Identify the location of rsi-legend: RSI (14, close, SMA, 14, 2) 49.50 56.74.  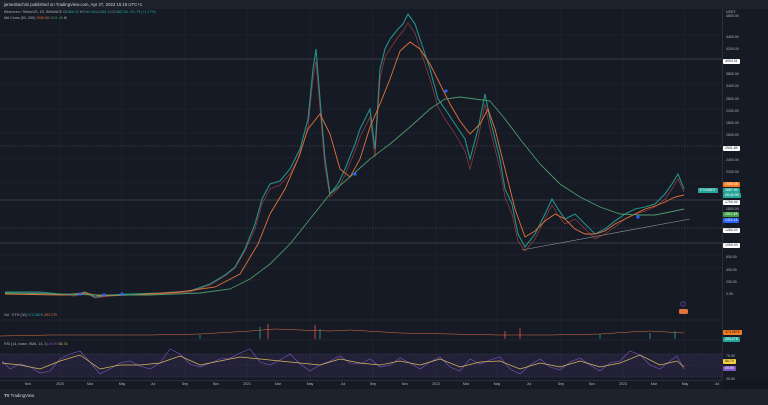
(36, 344).